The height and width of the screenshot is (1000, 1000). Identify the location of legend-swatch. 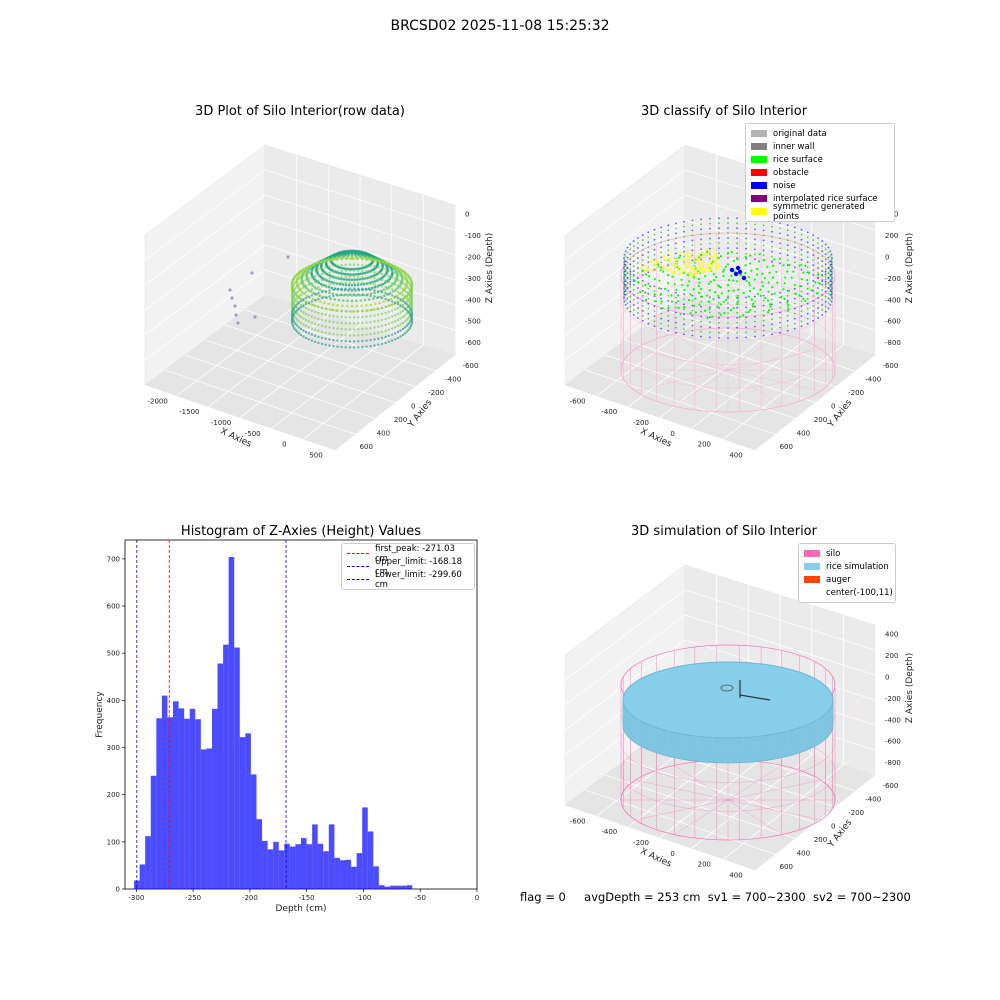
(759, 211).